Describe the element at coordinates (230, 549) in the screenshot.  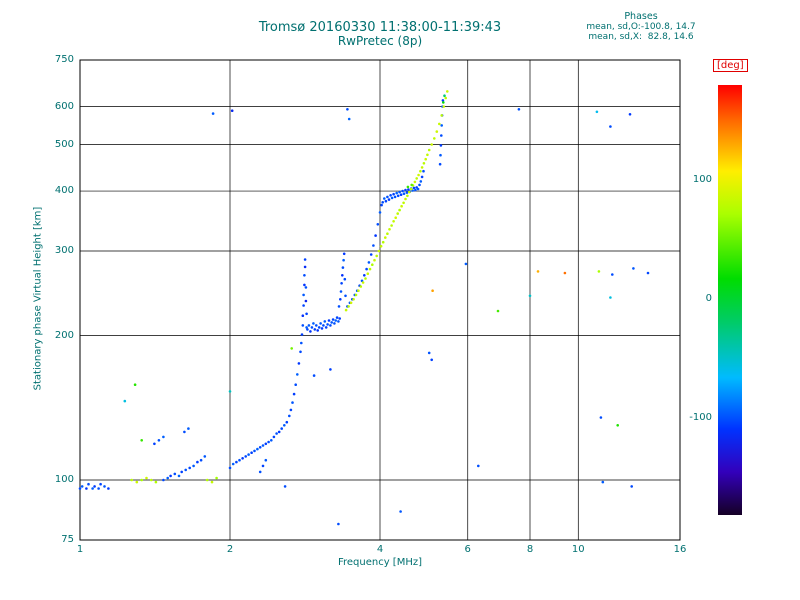
I see `x-tick-label: 2` at that location.